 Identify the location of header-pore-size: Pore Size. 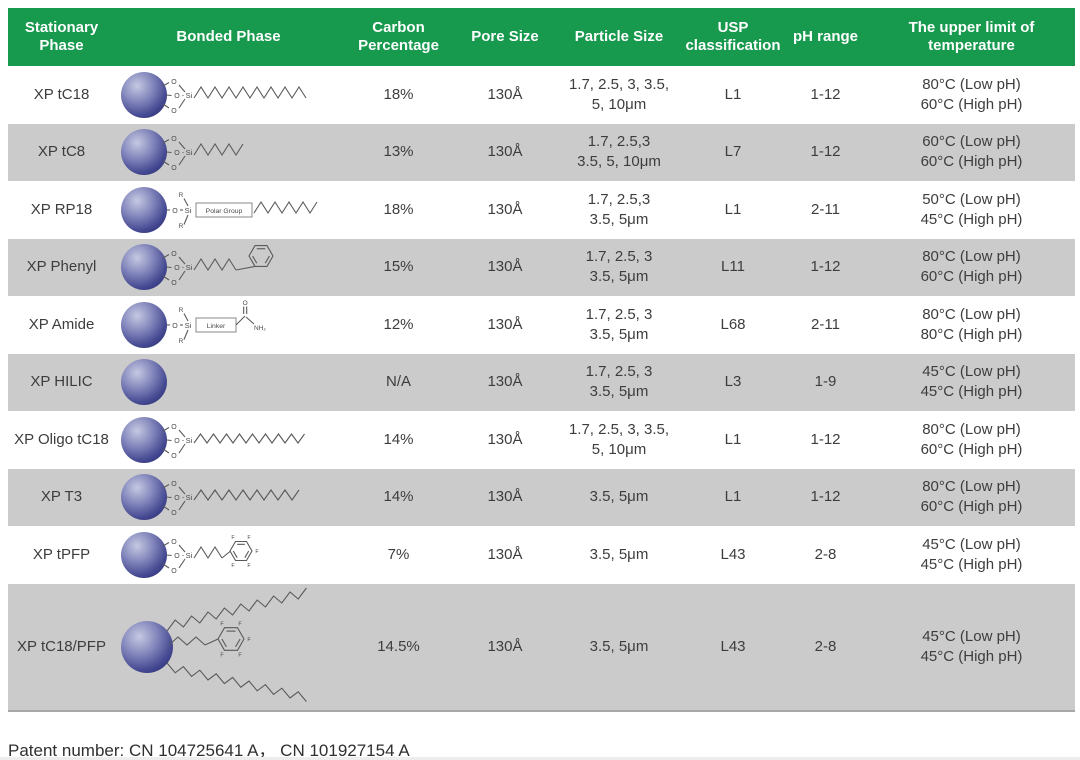
(505, 37).